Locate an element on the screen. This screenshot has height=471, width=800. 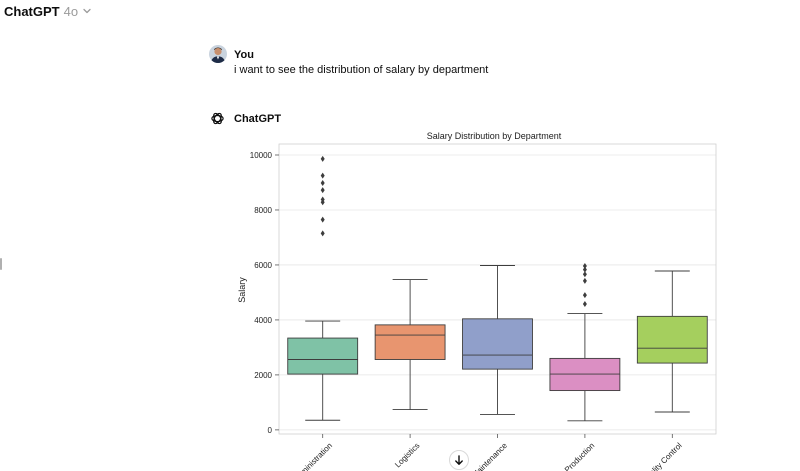
y-tick-label: 4000 is located at coordinates (263, 320).